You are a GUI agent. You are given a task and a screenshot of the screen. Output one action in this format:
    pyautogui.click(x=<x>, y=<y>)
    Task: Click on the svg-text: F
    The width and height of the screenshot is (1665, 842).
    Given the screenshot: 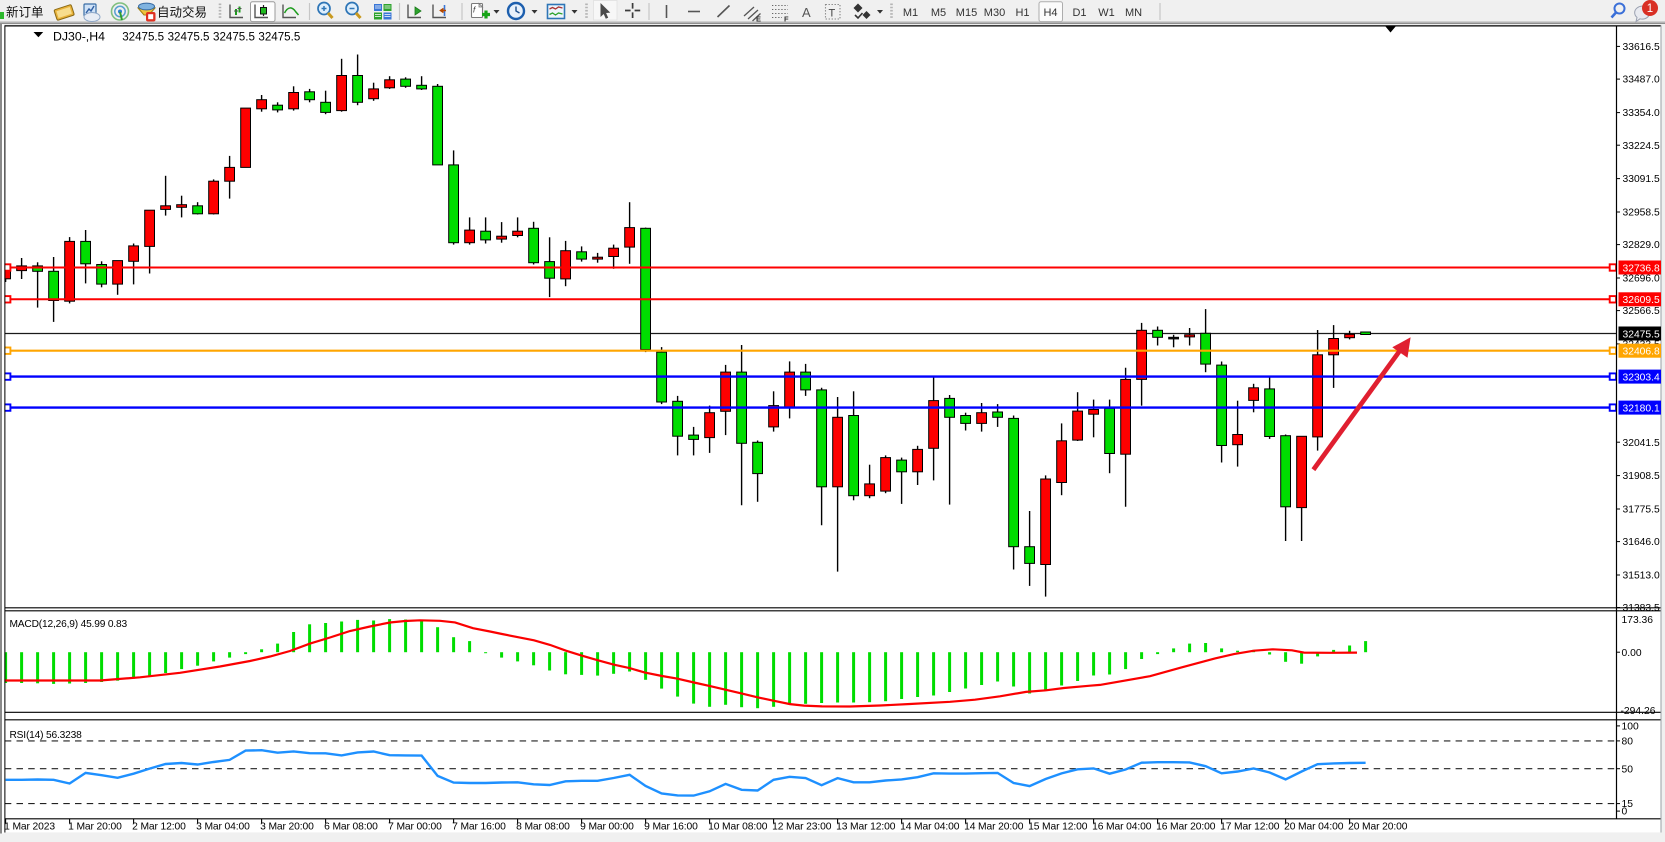 What is the action you would take?
    pyautogui.click(x=786, y=19)
    